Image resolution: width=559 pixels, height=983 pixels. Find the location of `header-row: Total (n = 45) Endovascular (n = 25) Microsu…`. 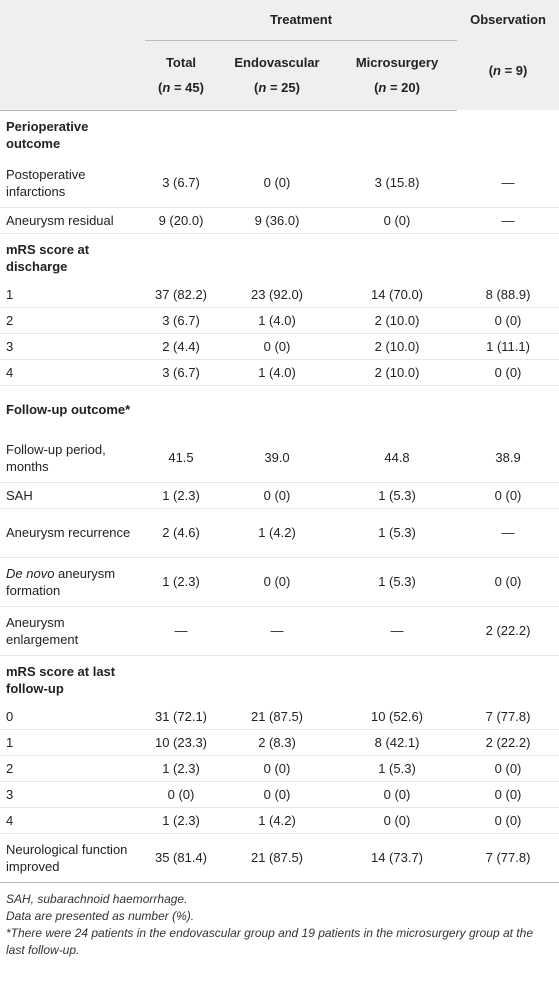

header-row: Total (n = 45) Endovascular (n = 25) Microsu… is located at coordinates (279, 75).